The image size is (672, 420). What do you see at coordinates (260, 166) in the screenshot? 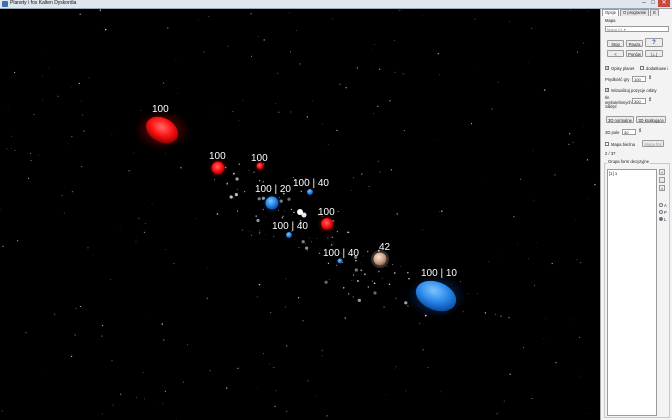
I see `planet-red-small` at bounding box center [260, 166].